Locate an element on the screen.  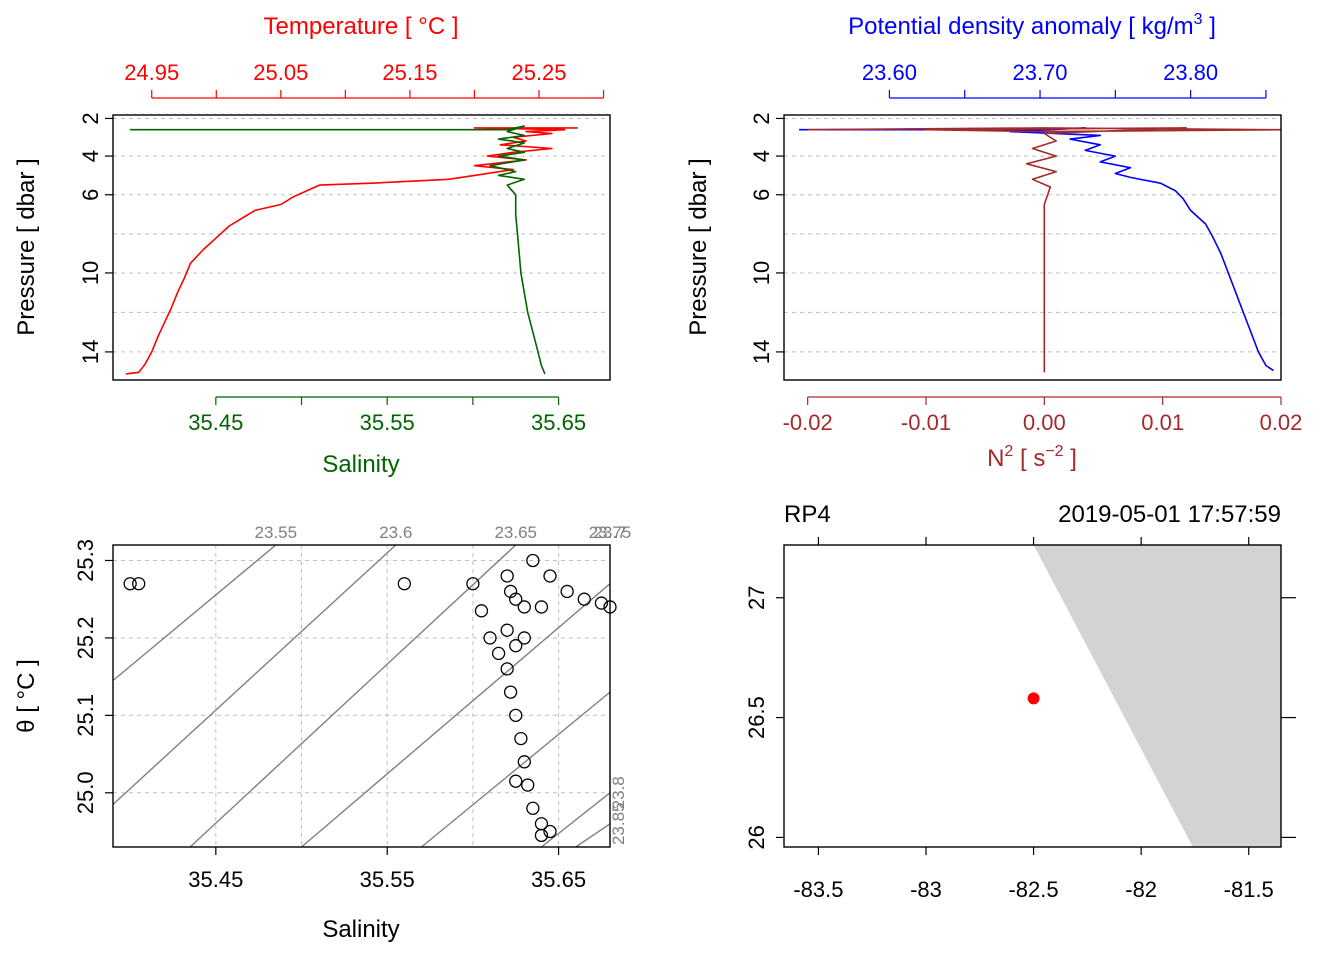
ts-diagram-isopycnals: 23.55 23.6 23.65 23.723.75 23.823.85 is located at coordinates (372, 685).